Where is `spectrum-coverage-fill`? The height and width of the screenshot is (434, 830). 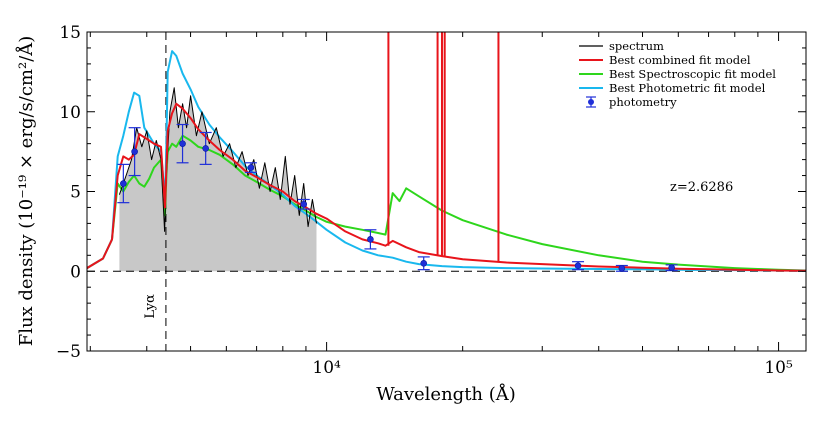
spectrum-coverage-fill is located at coordinates (218, 179).